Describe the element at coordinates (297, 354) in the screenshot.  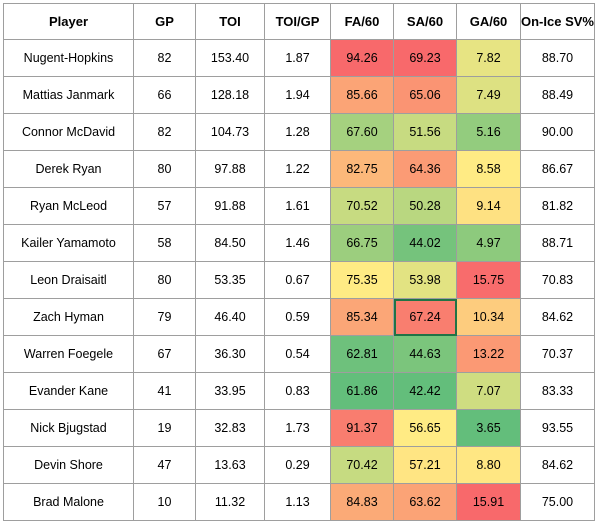
I see `toi-gp-cell: 0.54` at that location.